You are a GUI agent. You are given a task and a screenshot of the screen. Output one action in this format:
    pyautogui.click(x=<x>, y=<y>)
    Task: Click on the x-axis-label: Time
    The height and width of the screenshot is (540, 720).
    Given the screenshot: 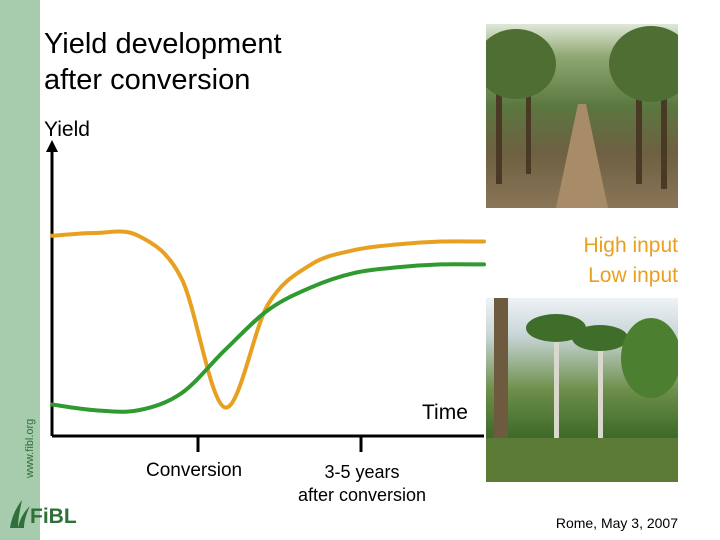 What is the action you would take?
    pyautogui.click(x=445, y=412)
    